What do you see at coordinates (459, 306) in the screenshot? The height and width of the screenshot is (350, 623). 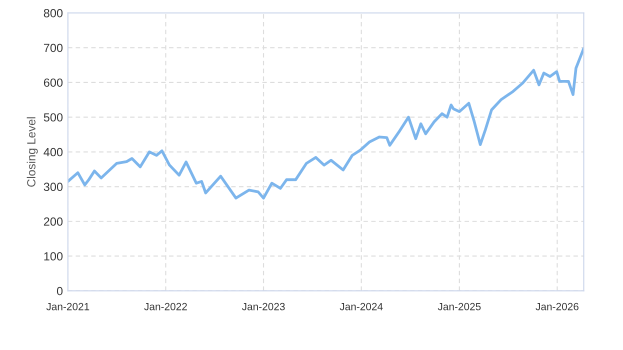 I see `x-tick-label: Jan-2025` at bounding box center [459, 306].